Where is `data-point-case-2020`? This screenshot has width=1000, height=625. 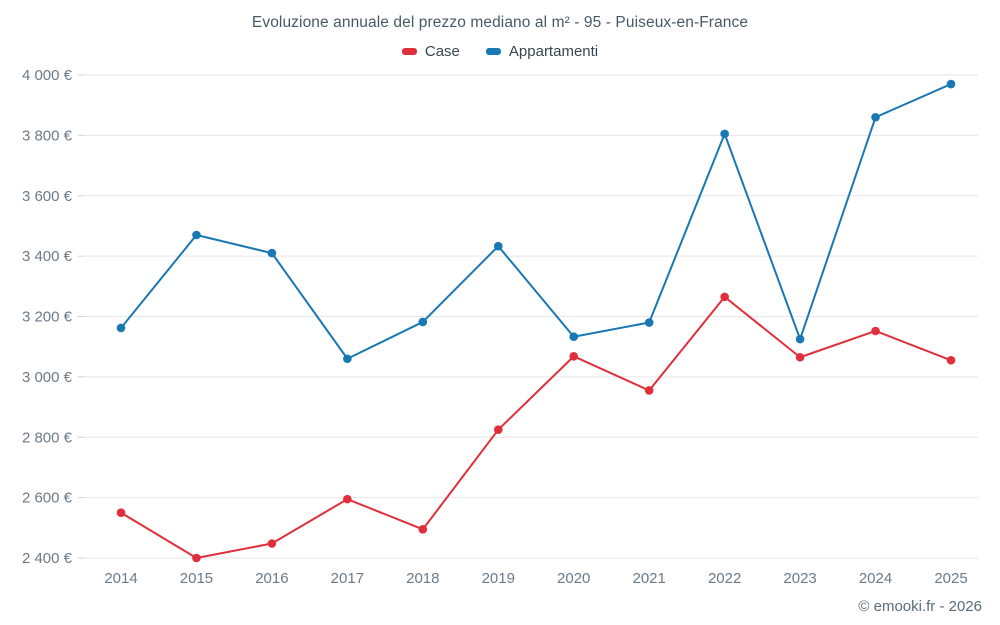
data-point-case-2020 is located at coordinates (574, 356).